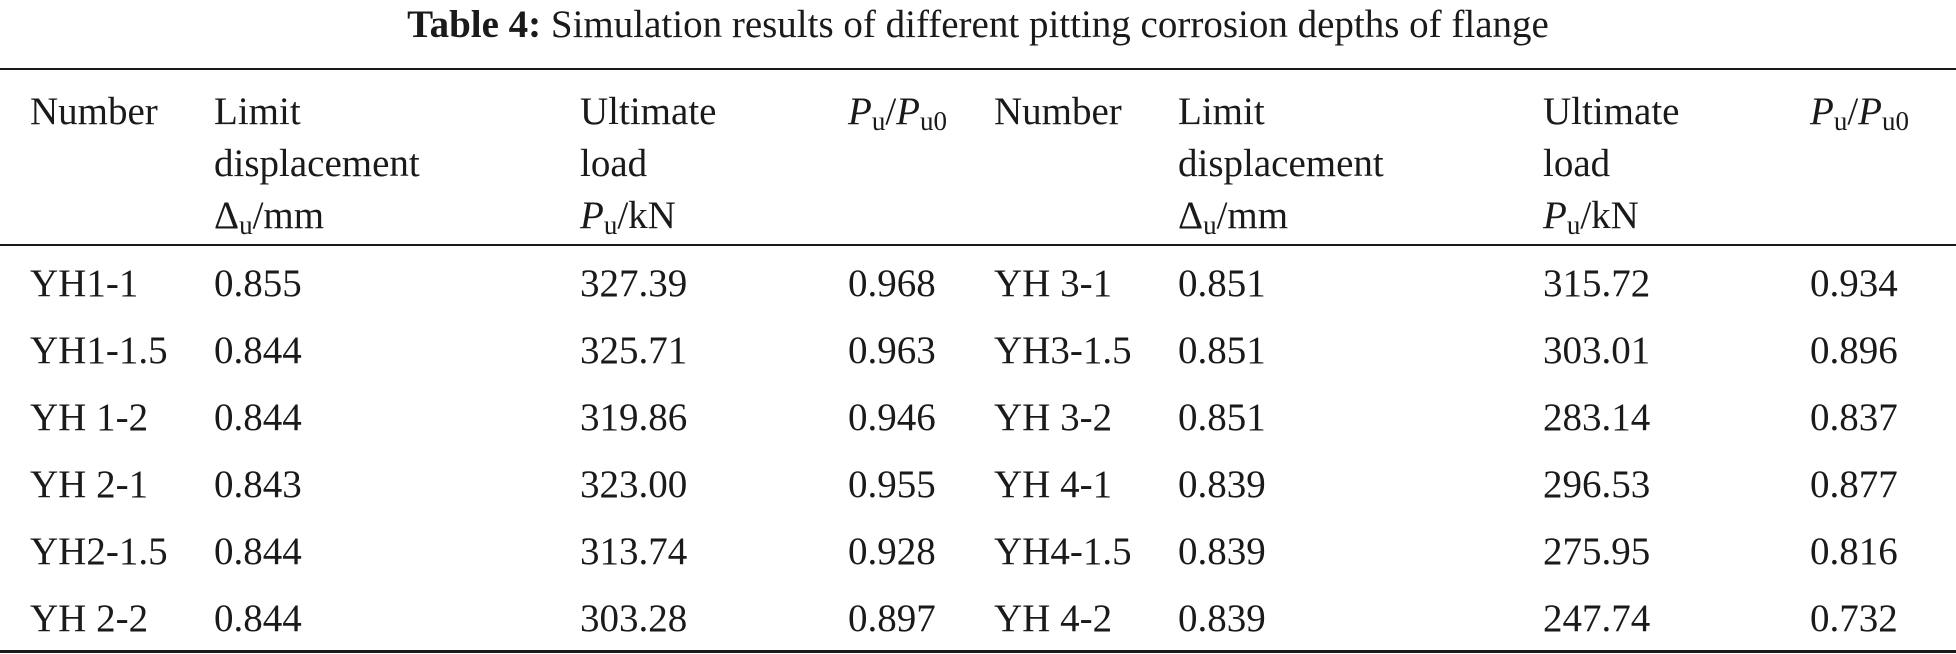 The height and width of the screenshot is (654, 1956). What do you see at coordinates (1058, 111) in the screenshot?
I see `header-number-right: Number` at bounding box center [1058, 111].